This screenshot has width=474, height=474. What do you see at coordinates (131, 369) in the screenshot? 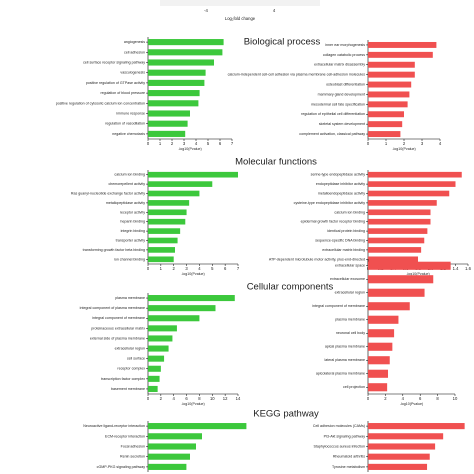
I see `category-label: receptor complex` at bounding box center [131, 369].